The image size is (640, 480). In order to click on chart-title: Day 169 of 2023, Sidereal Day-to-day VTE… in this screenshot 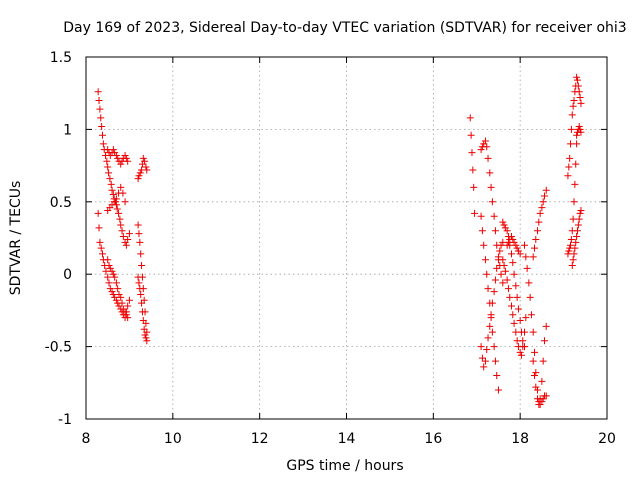, I will do `click(344, 28)`.